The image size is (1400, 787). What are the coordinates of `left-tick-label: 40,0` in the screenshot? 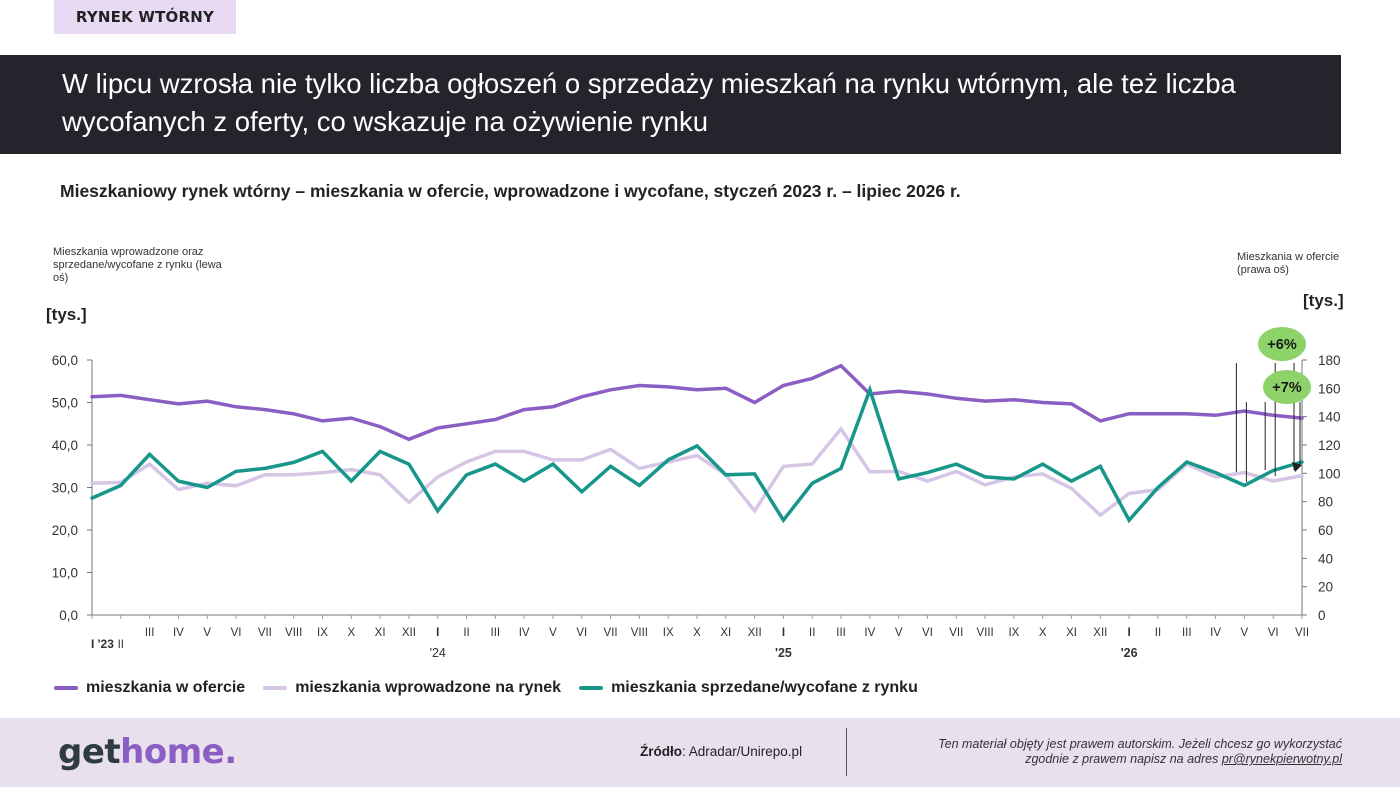 It's located at (65, 445).